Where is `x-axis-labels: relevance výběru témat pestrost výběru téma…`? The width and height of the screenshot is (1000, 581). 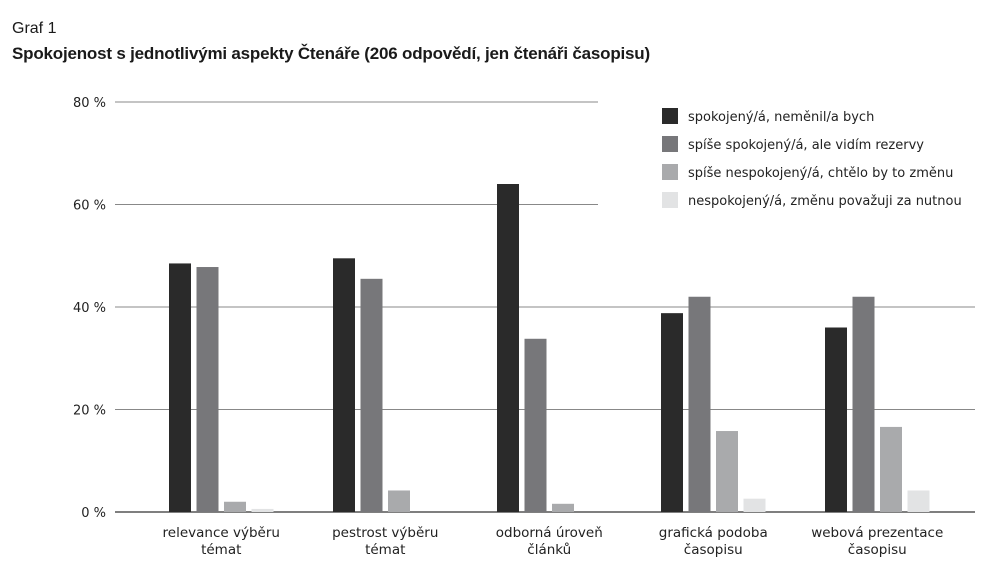
x-axis-labels: relevance výběru témat pestrost výběru téma… is located at coordinates (553, 541).